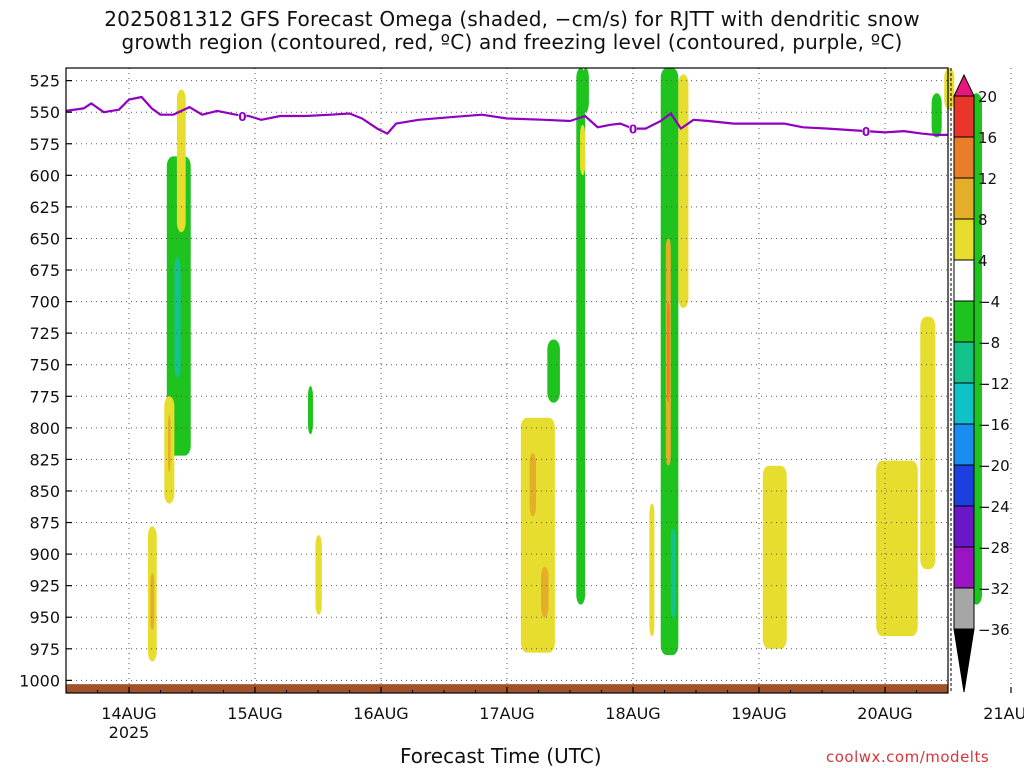 Image resolution: width=1024 pixels, height=768 pixels. I want to click on y-tick-label: 650, so click(44, 238).